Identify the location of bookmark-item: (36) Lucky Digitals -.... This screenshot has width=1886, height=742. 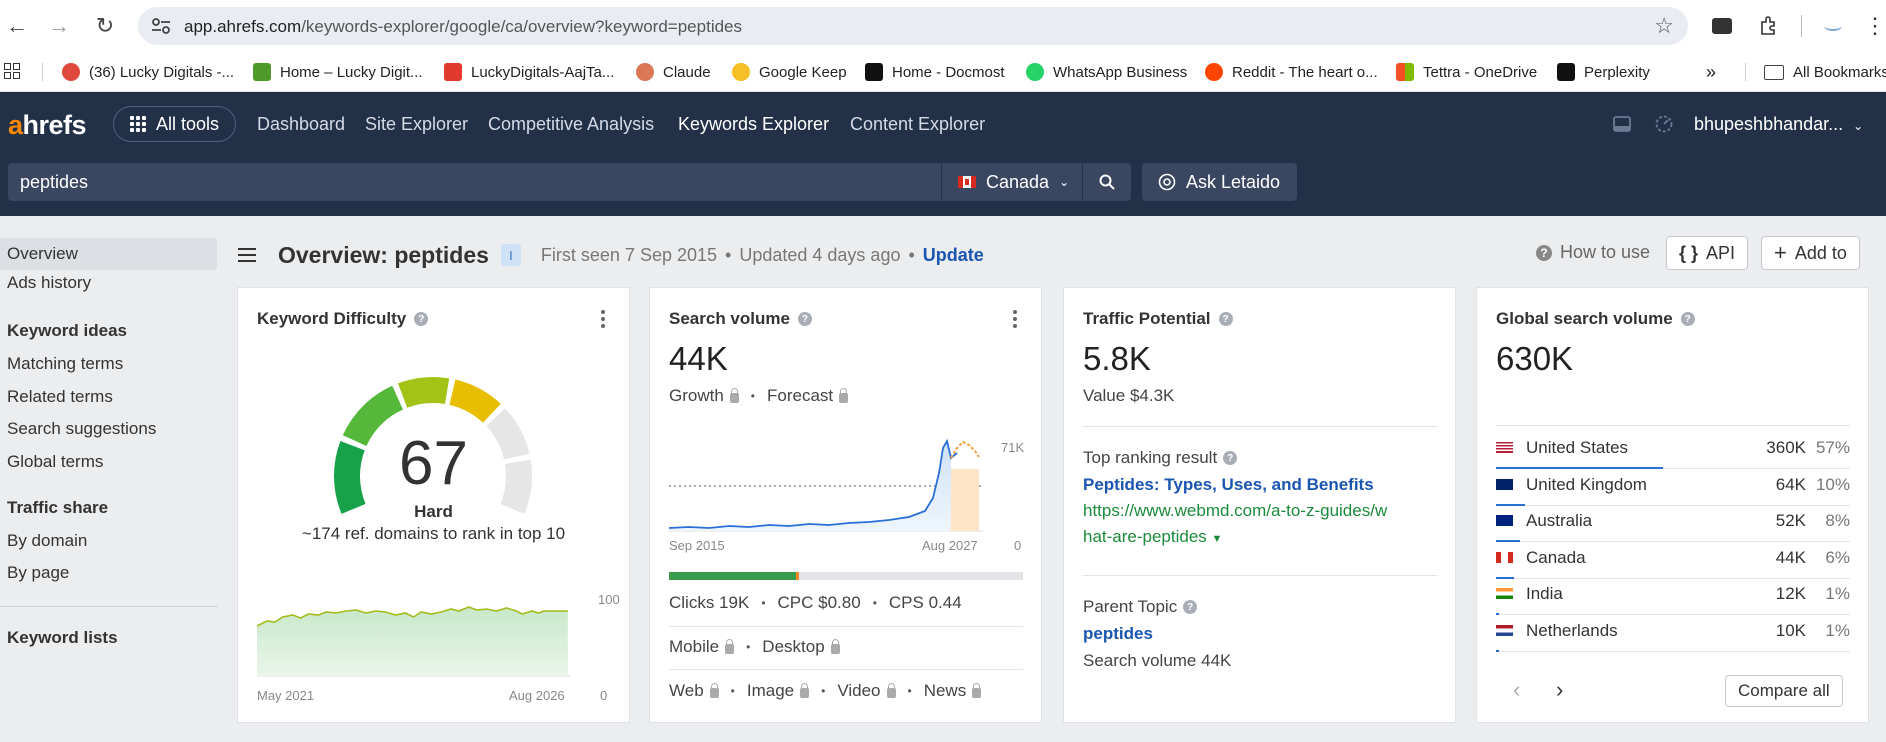
(148, 72).